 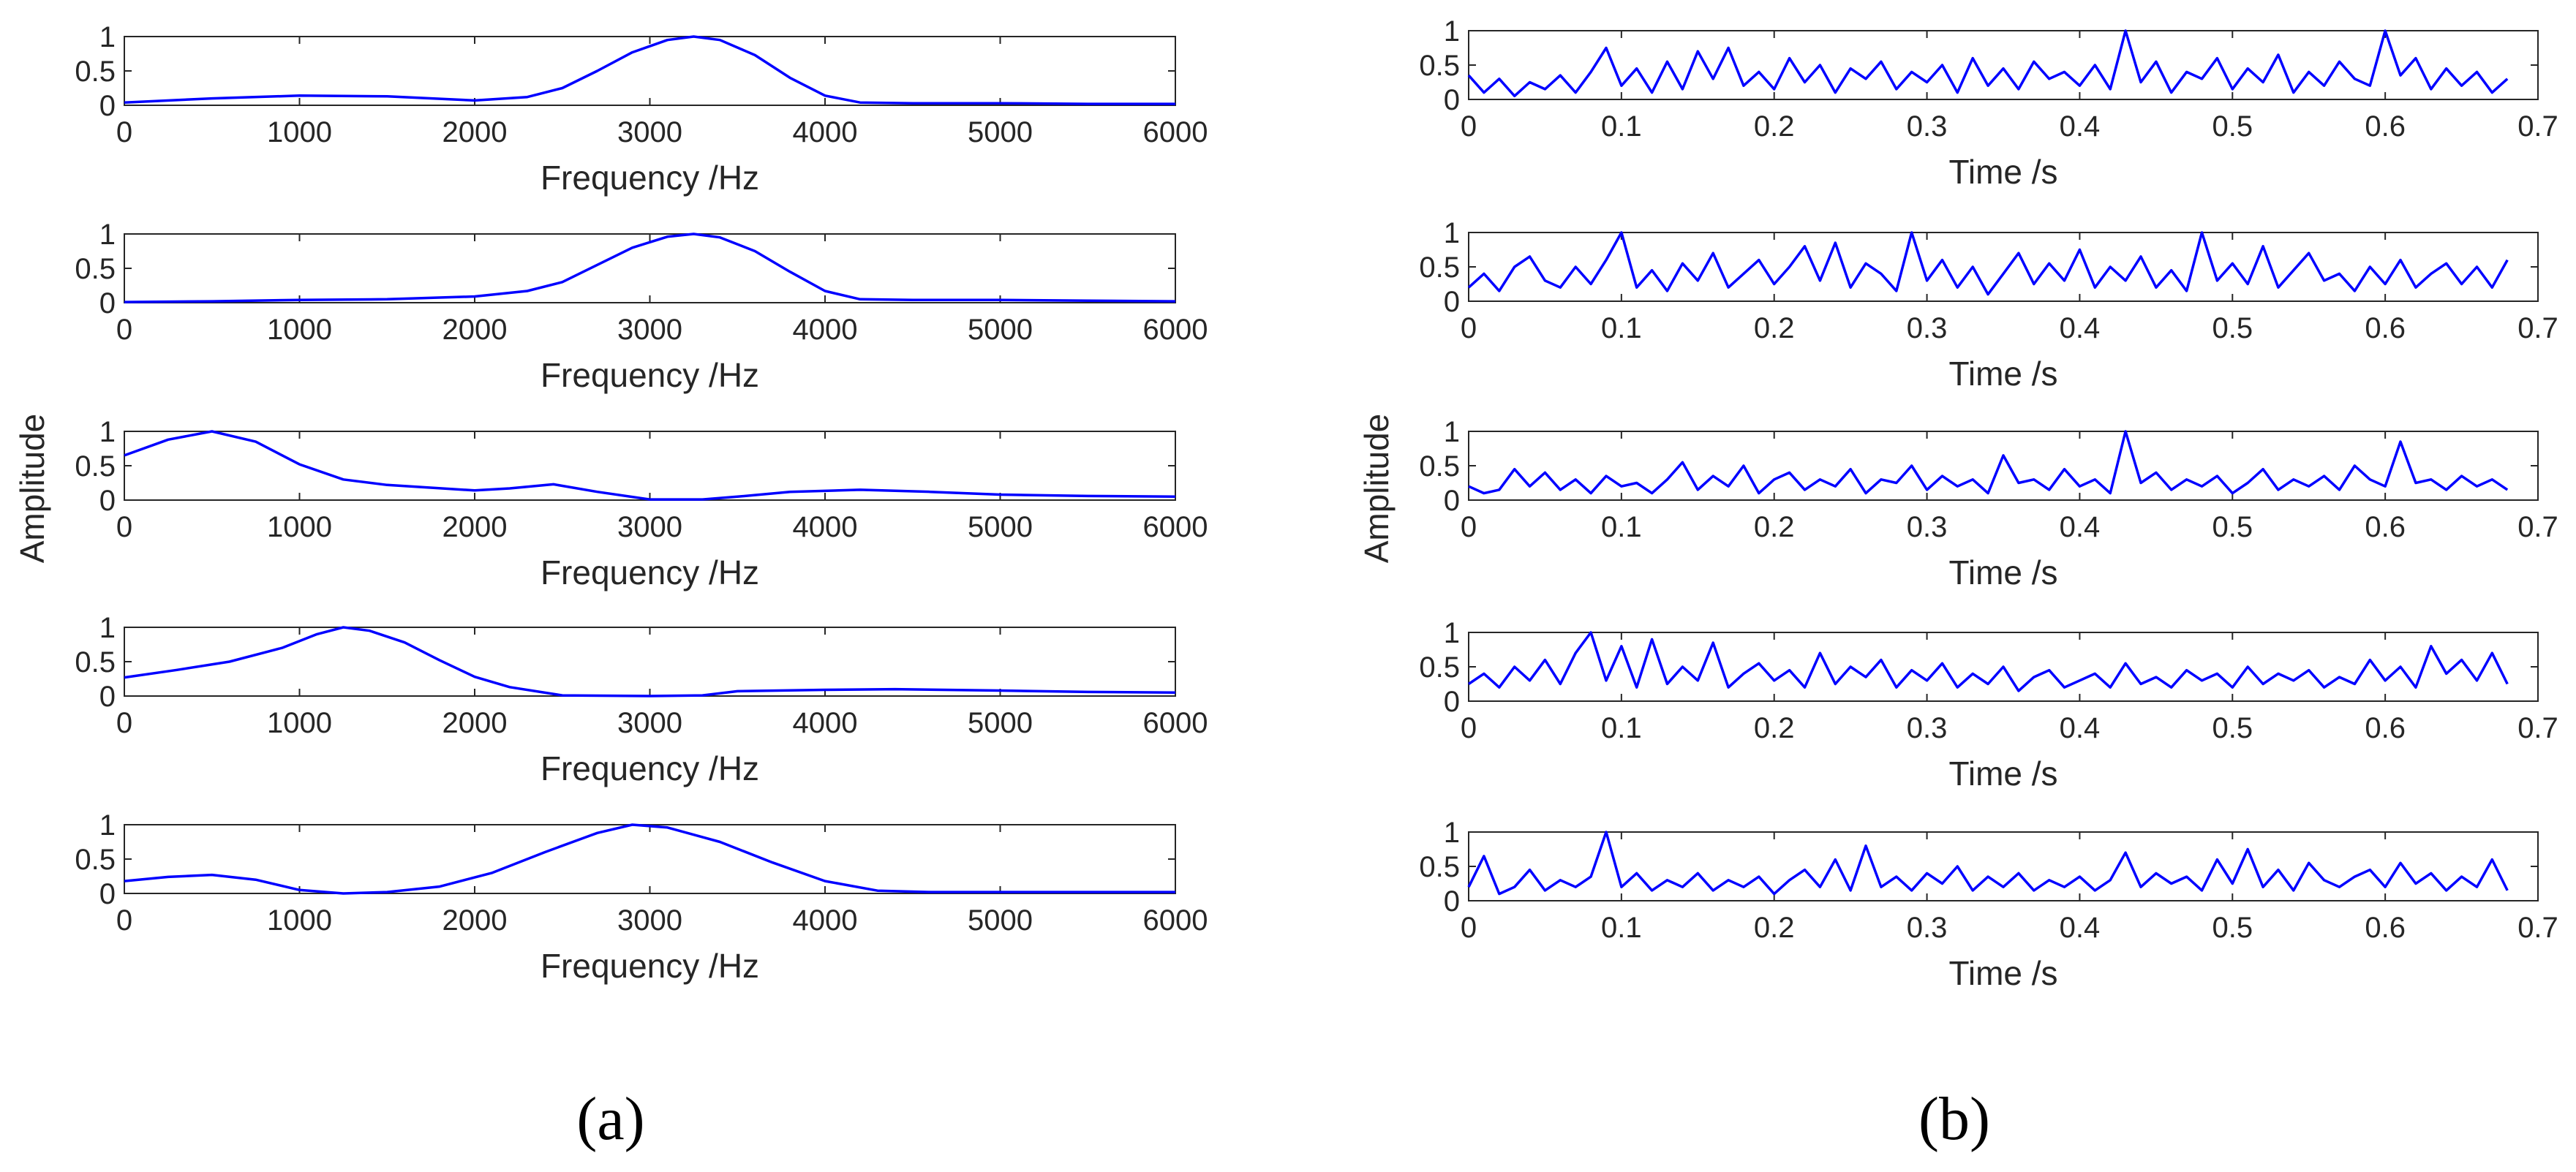 I want to click on panel-b-subplot-5-xtick-label: 0.3, so click(x=1927, y=928).